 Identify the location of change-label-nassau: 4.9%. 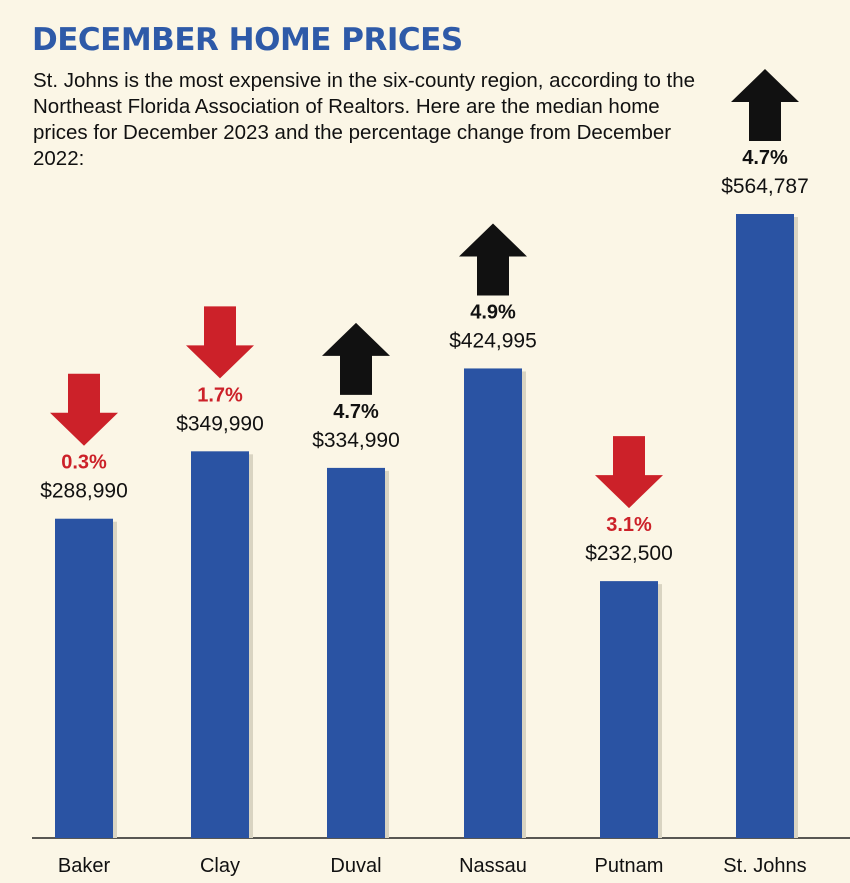
(493, 312).